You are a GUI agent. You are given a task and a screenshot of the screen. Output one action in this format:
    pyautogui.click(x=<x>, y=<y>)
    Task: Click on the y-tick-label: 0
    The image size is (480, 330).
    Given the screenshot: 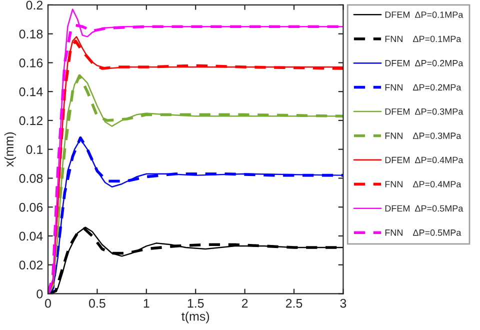 What is the action you would take?
    pyautogui.click(x=39, y=294)
    